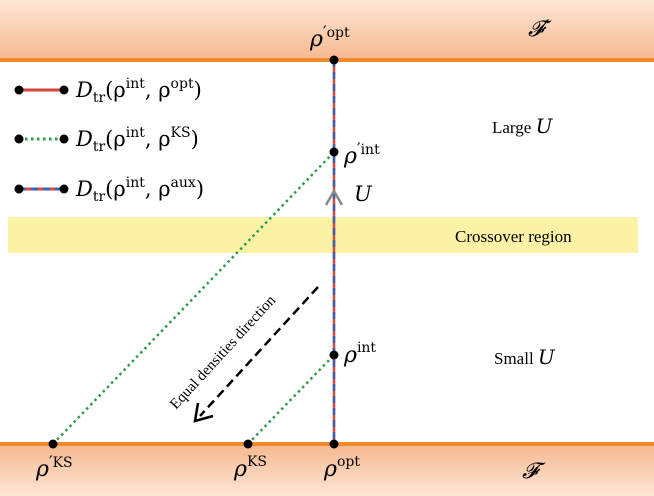 This screenshot has height=496, width=654. I want to click on point-rho-prime-ks, so click(53, 444).